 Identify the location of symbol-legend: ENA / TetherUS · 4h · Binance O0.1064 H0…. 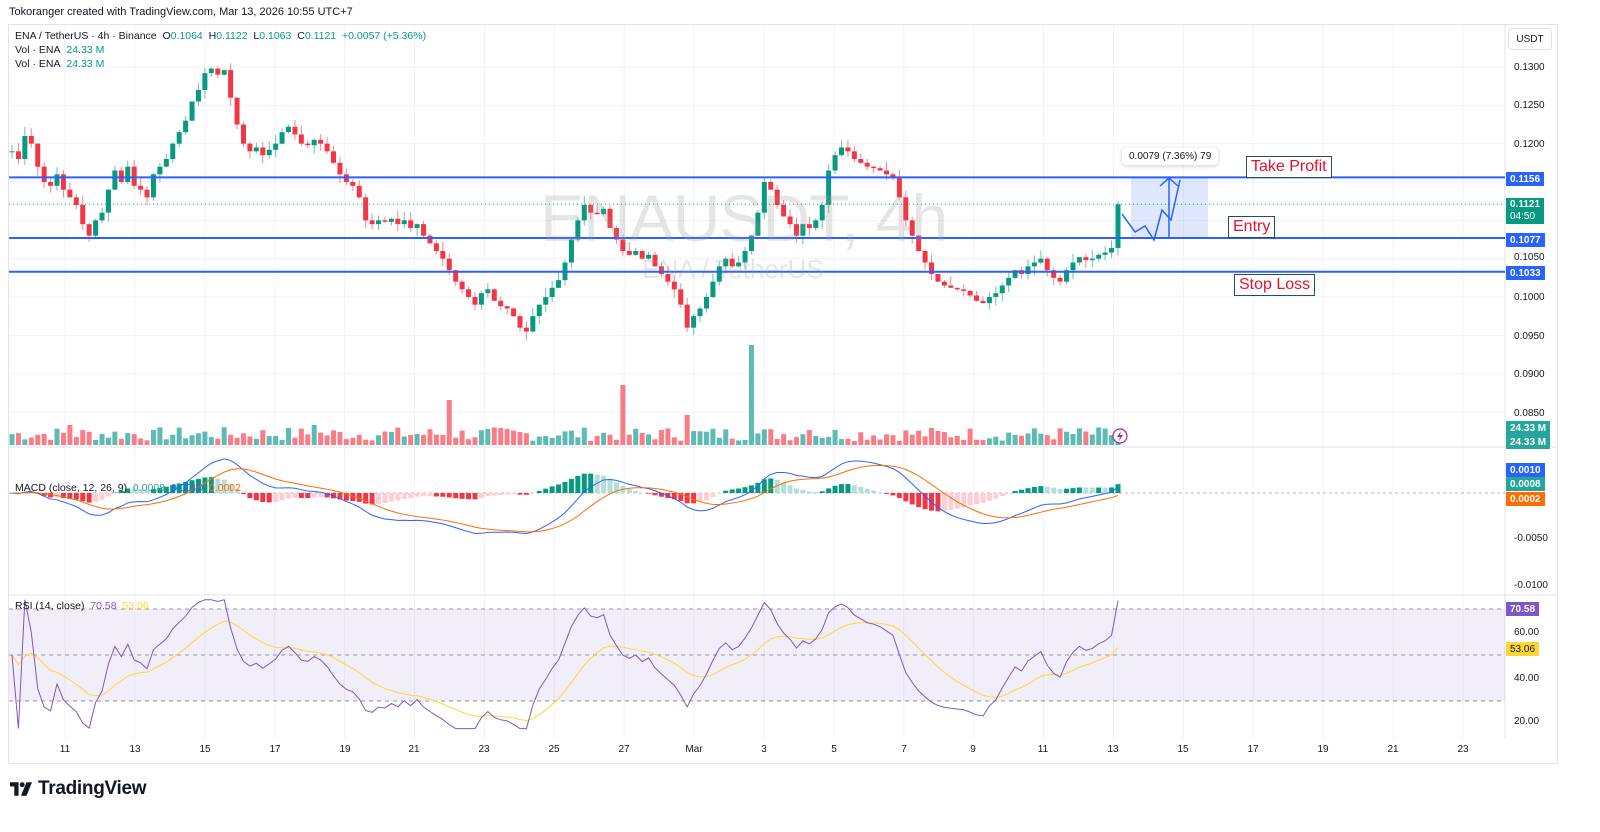
(221, 36).